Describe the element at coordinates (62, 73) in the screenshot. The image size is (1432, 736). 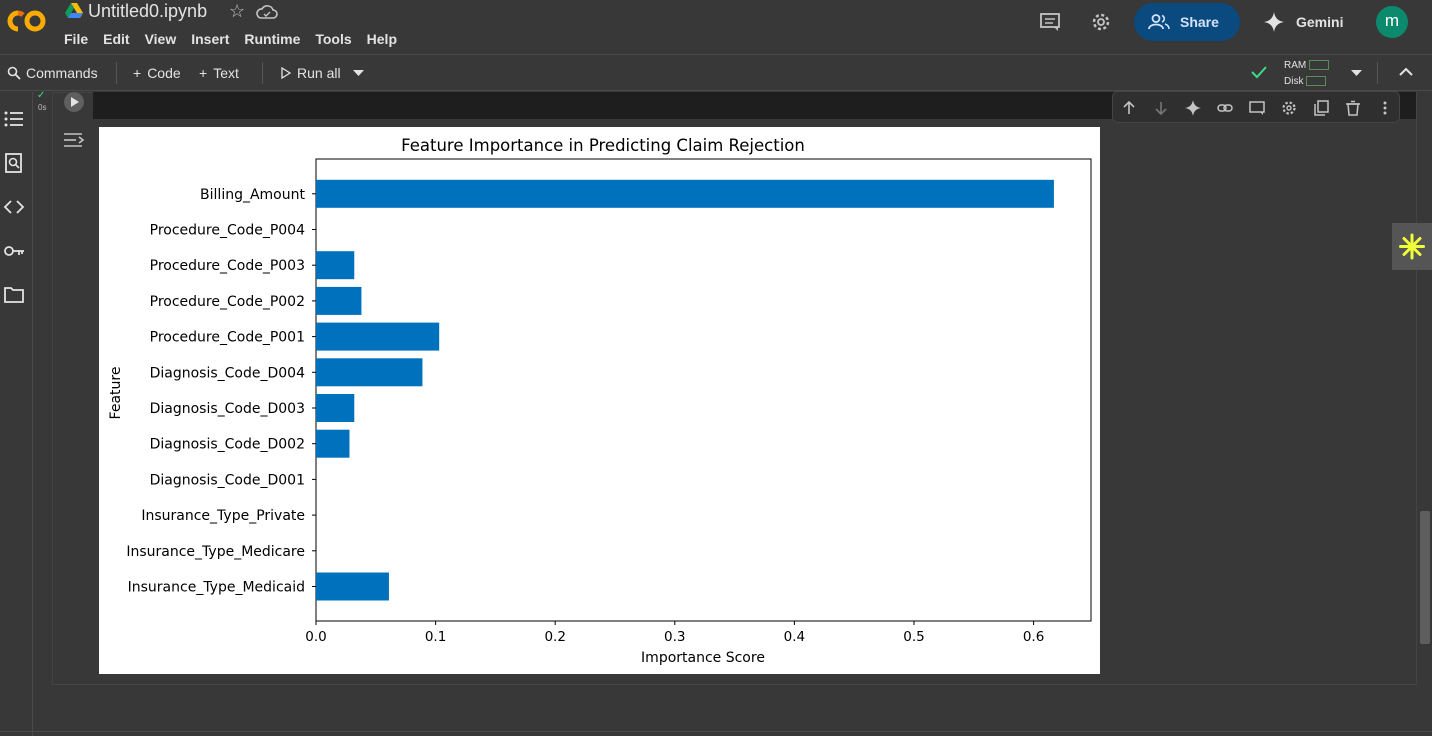
I see `commands-label: Commands` at that location.